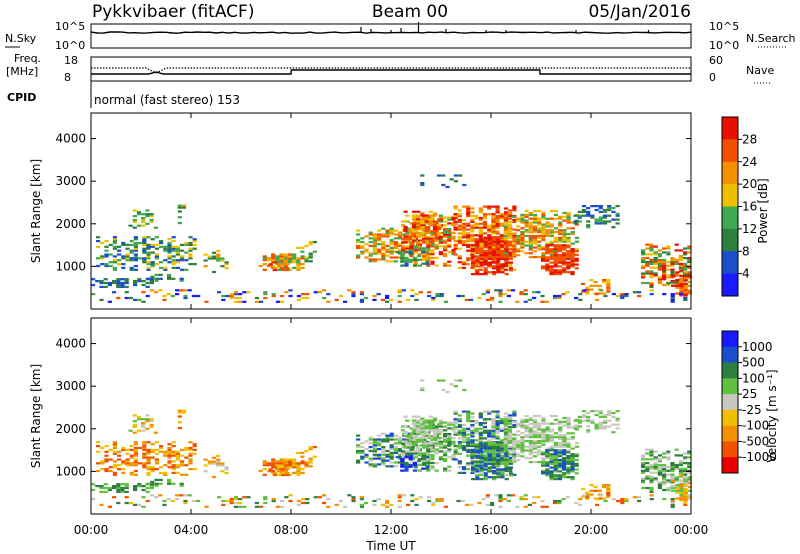  What do you see at coordinates (391, 72) in the screenshot?
I see `freq-trace` at bounding box center [391, 72].